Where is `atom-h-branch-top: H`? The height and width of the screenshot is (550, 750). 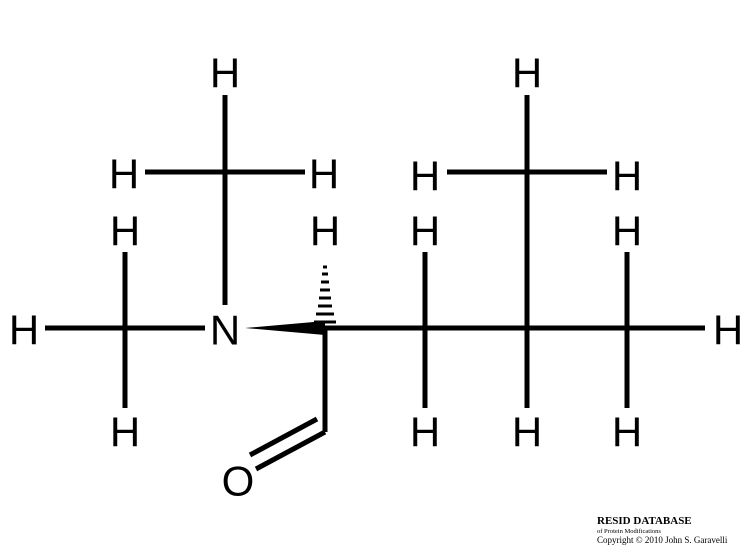 atom-h-branch-top: H is located at coordinates (527, 73).